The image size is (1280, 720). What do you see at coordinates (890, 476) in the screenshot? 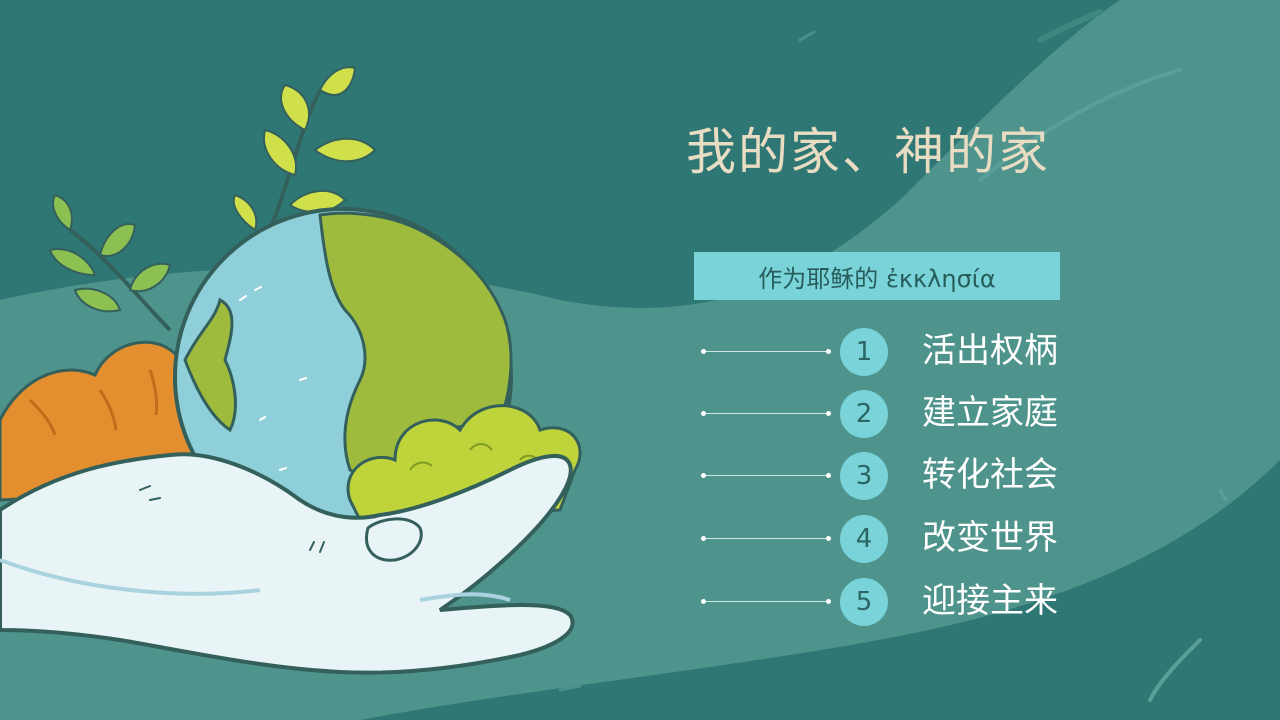
I see `list-item: 3 转化社会` at bounding box center [890, 476].